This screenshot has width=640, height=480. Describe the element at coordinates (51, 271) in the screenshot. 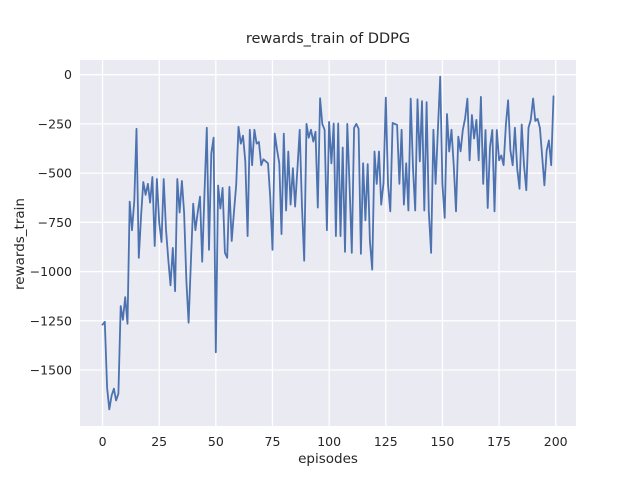

I see `y-tick-label: −1000` at that location.